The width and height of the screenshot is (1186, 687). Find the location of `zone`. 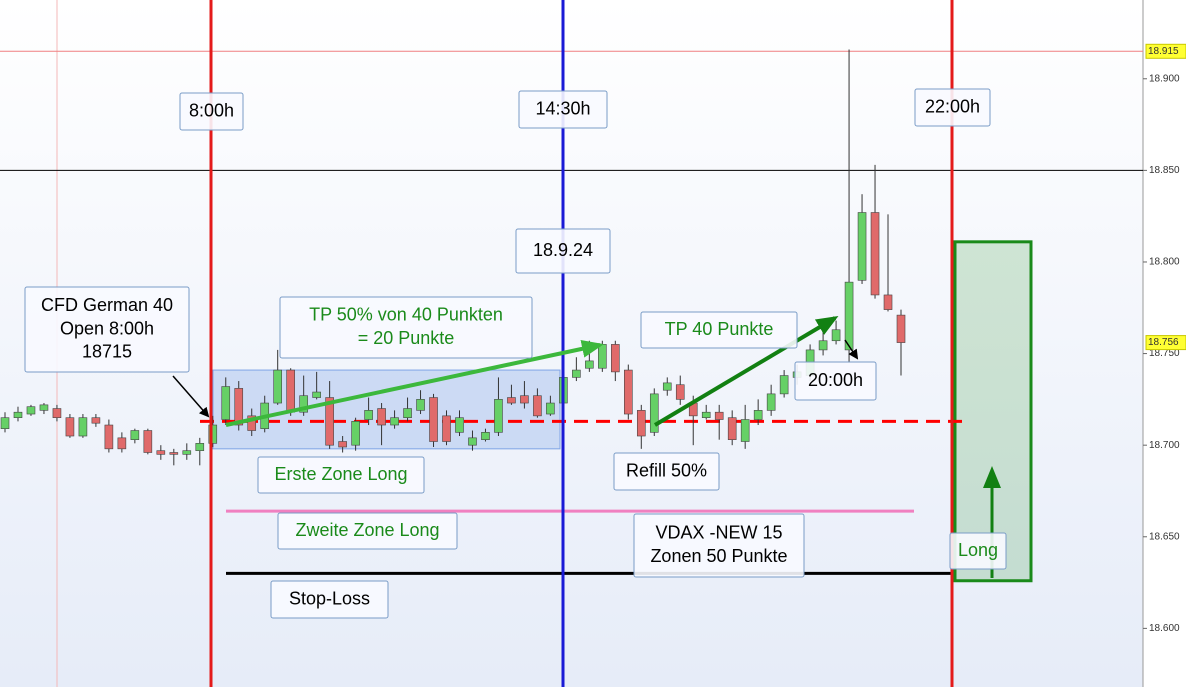

zone is located at coordinates (993, 411).